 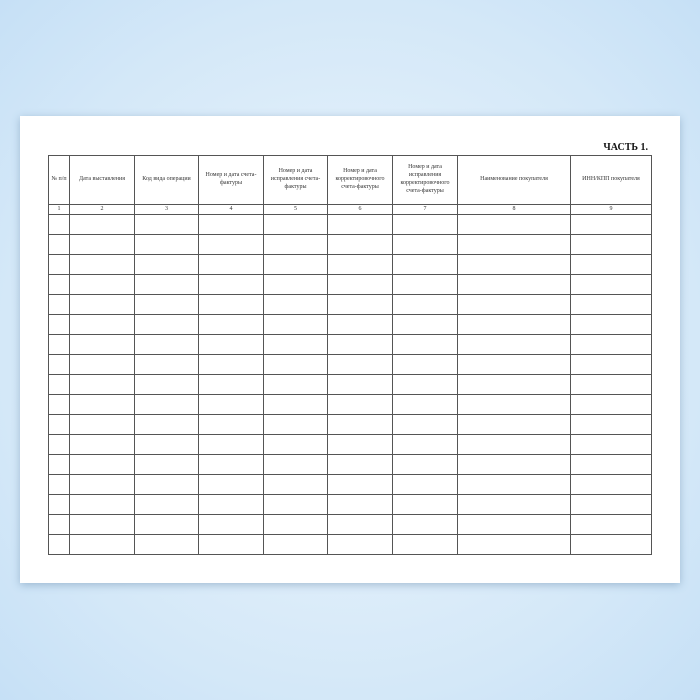 I want to click on part-title: ЧАСТЬ 1., so click(x=625, y=147).